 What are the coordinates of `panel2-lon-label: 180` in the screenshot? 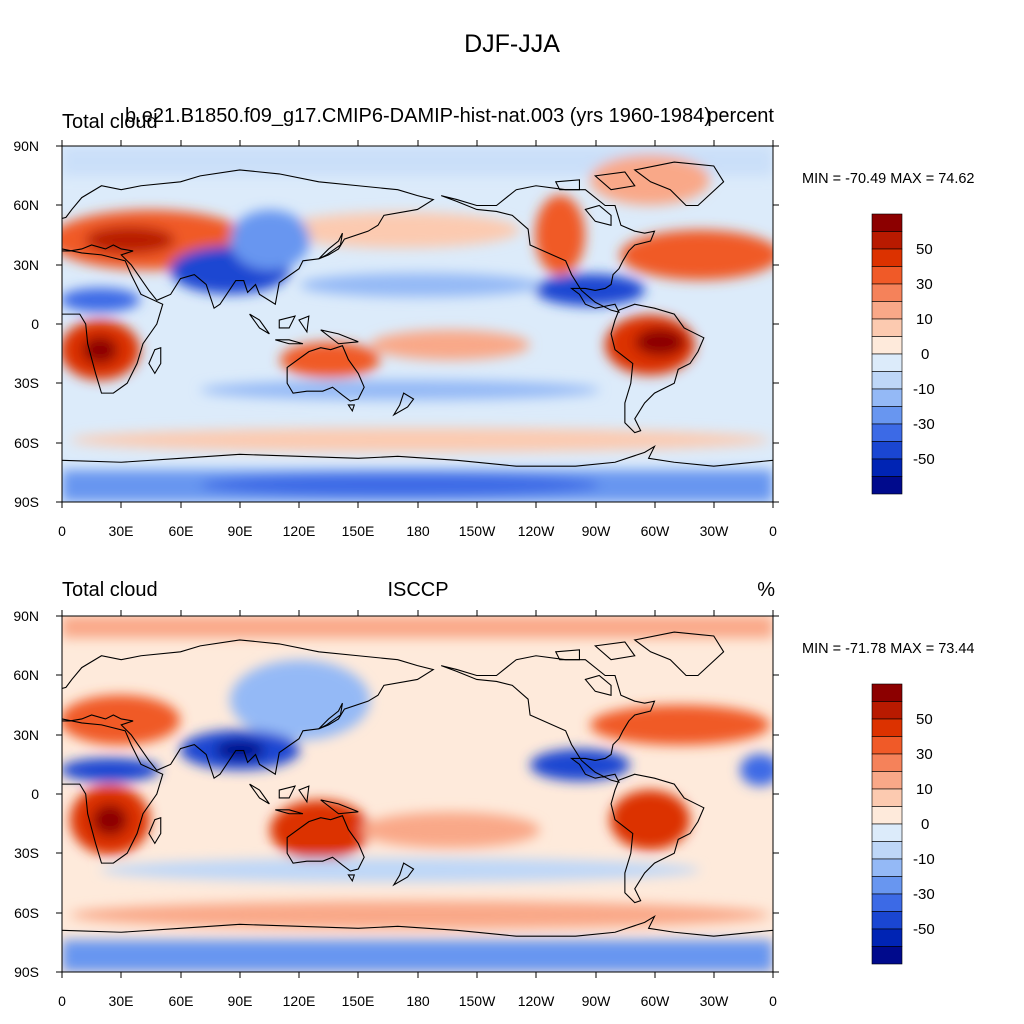 It's located at (418, 1001).